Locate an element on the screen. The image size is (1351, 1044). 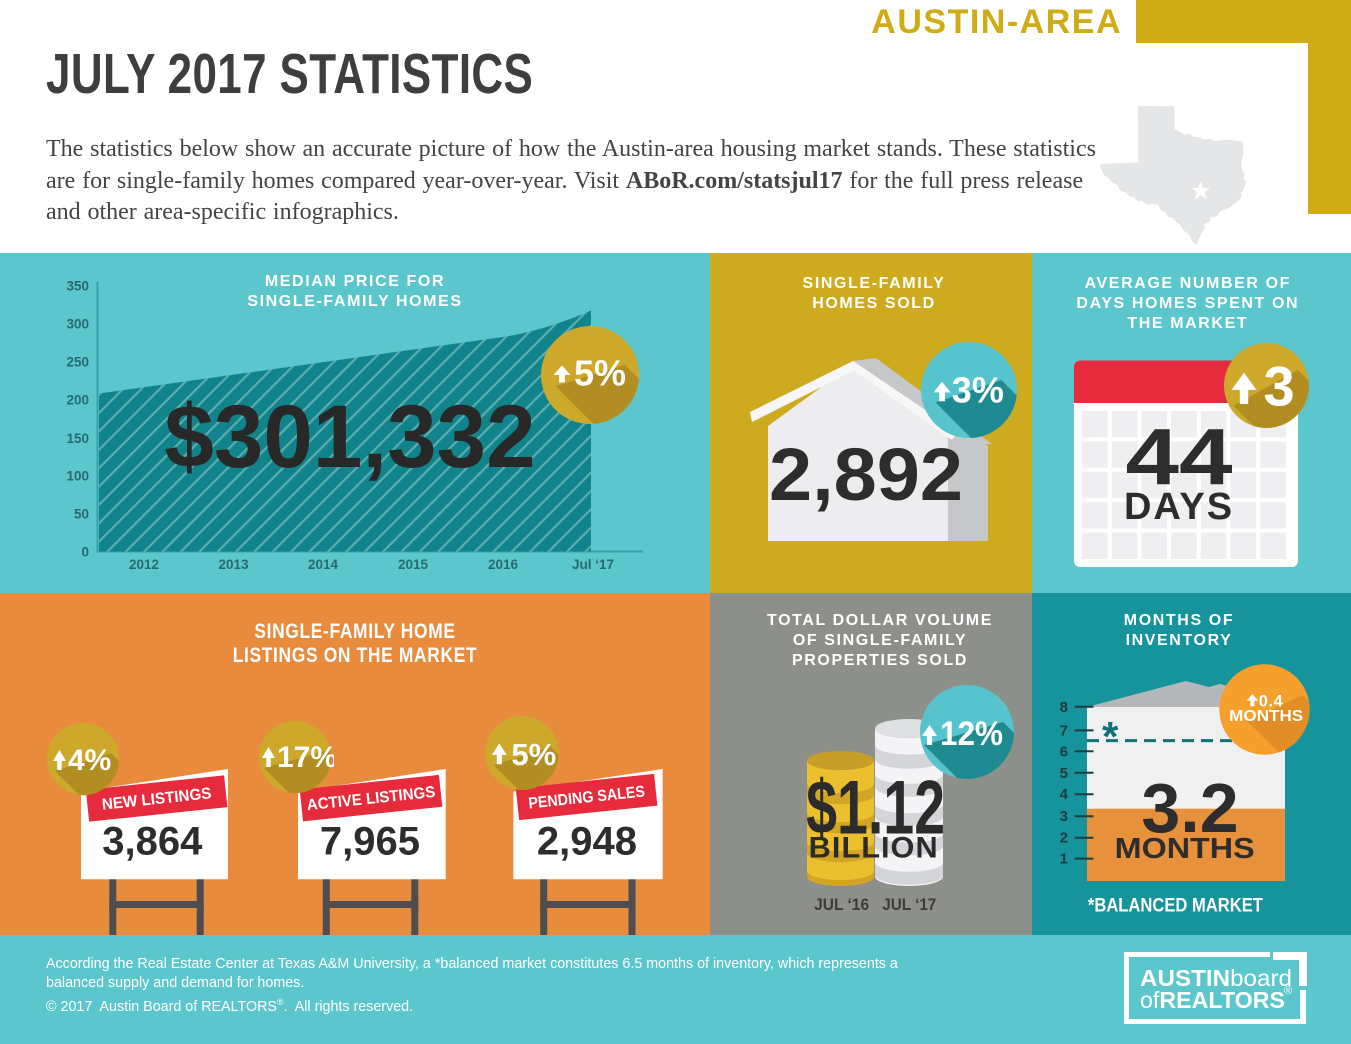
svg-text: 50 is located at coordinates (81, 514).